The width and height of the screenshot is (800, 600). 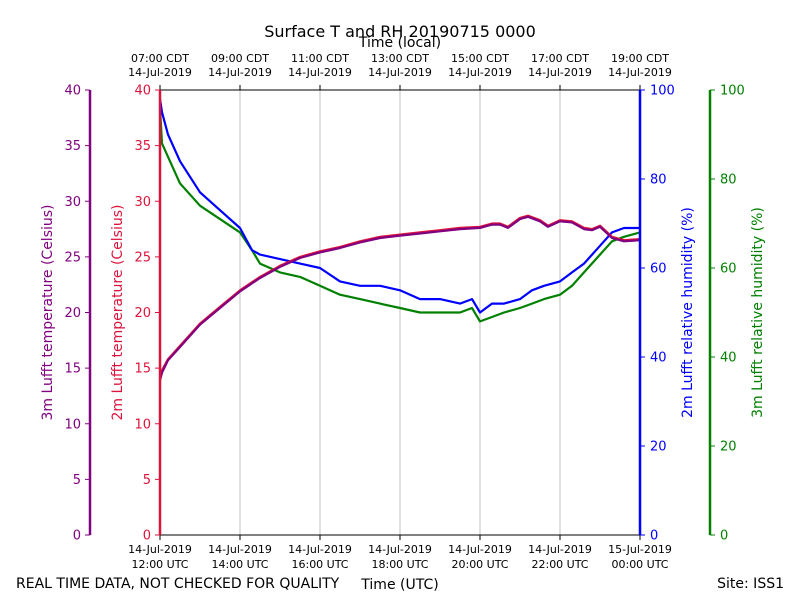 What do you see at coordinates (320, 58) in the screenshot?
I see `top-tick-label: 11:00 CDT` at bounding box center [320, 58].